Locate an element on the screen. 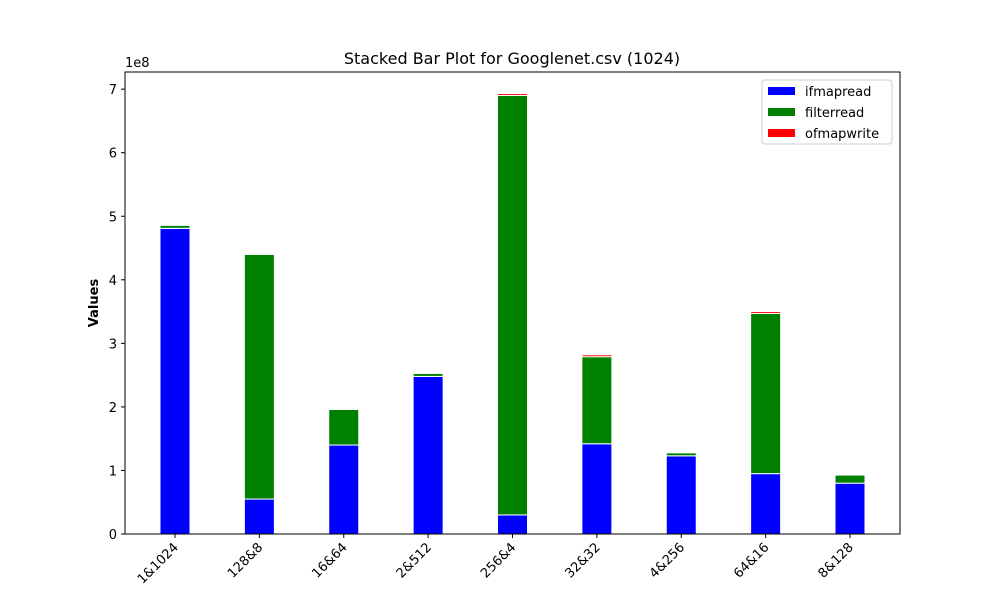 The height and width of the screenshot is (600, 1000). y-tick-label: 3 is located at coordinates (113, 344).